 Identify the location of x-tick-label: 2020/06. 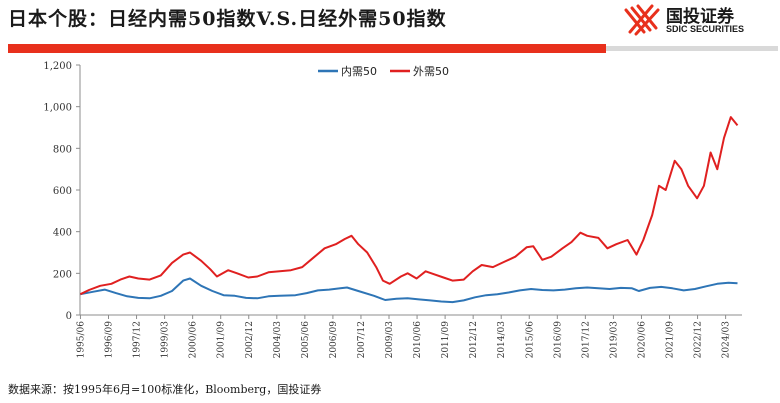
(642, 340).